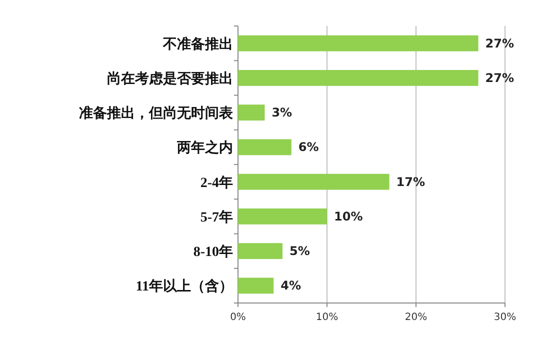  I want to click on value-label: 6%, so click(308, 147).